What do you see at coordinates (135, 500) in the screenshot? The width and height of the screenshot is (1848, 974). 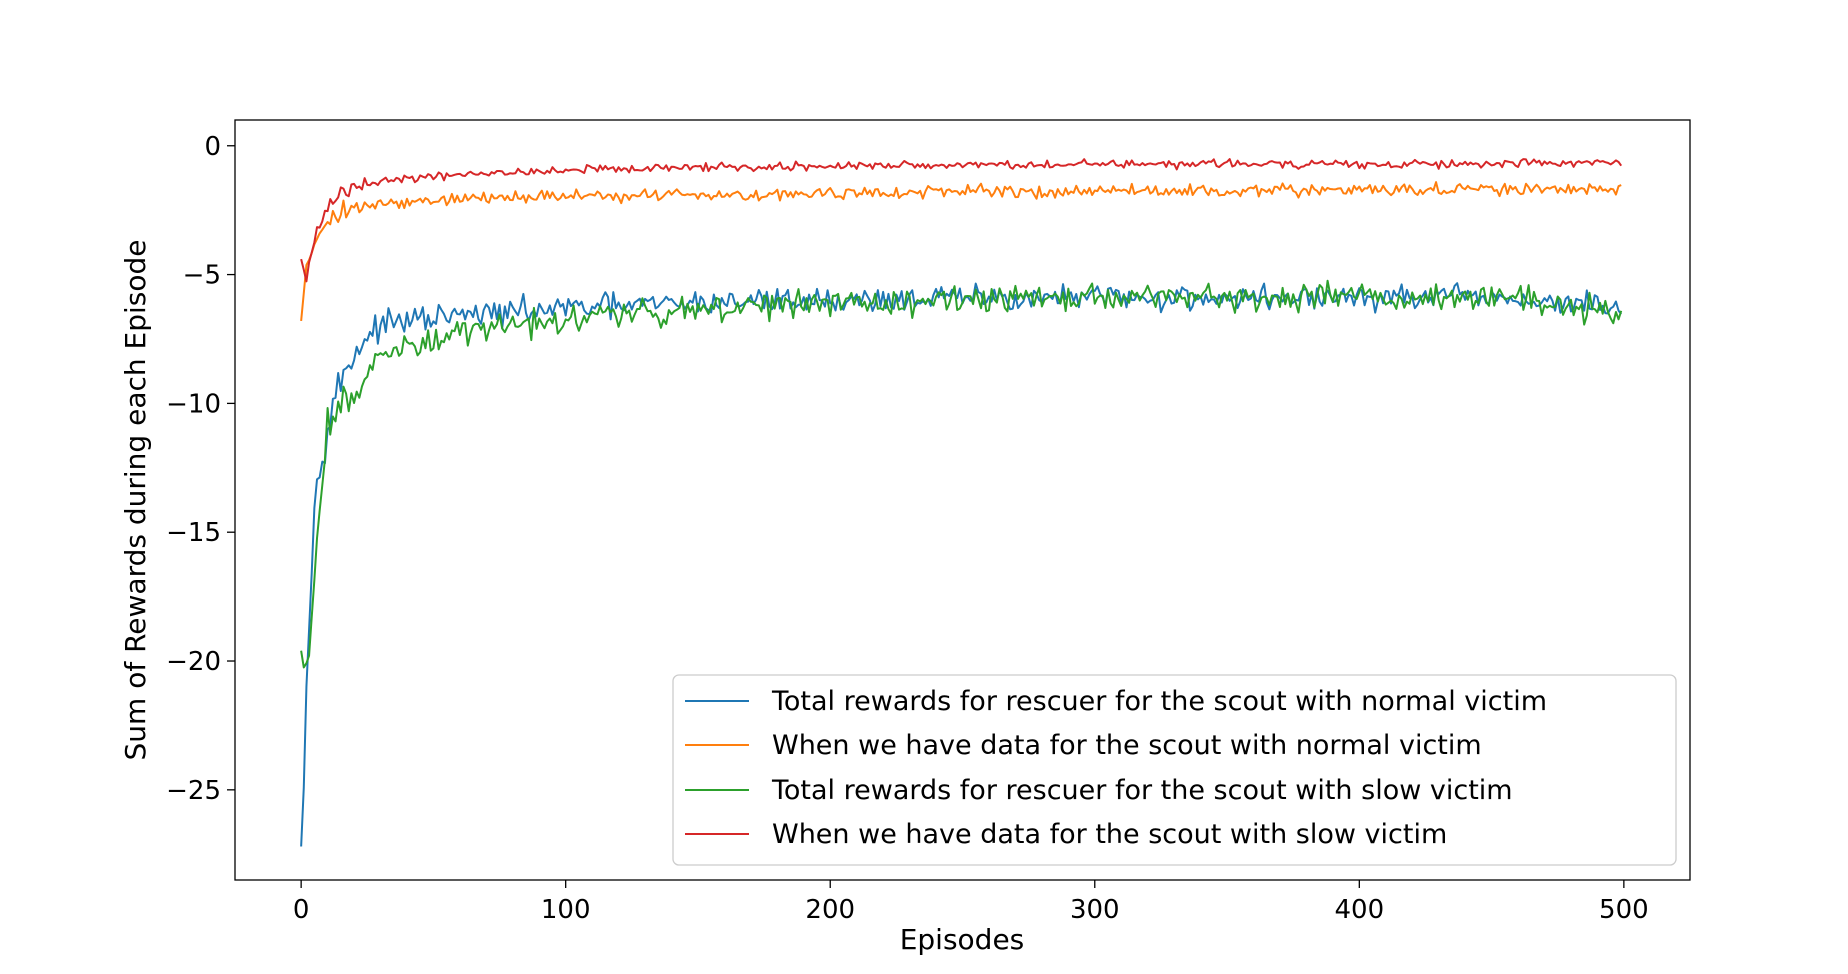 I see `y-axis-label: Sum of Rewards during each Episode` at bounding box center [135, 500].